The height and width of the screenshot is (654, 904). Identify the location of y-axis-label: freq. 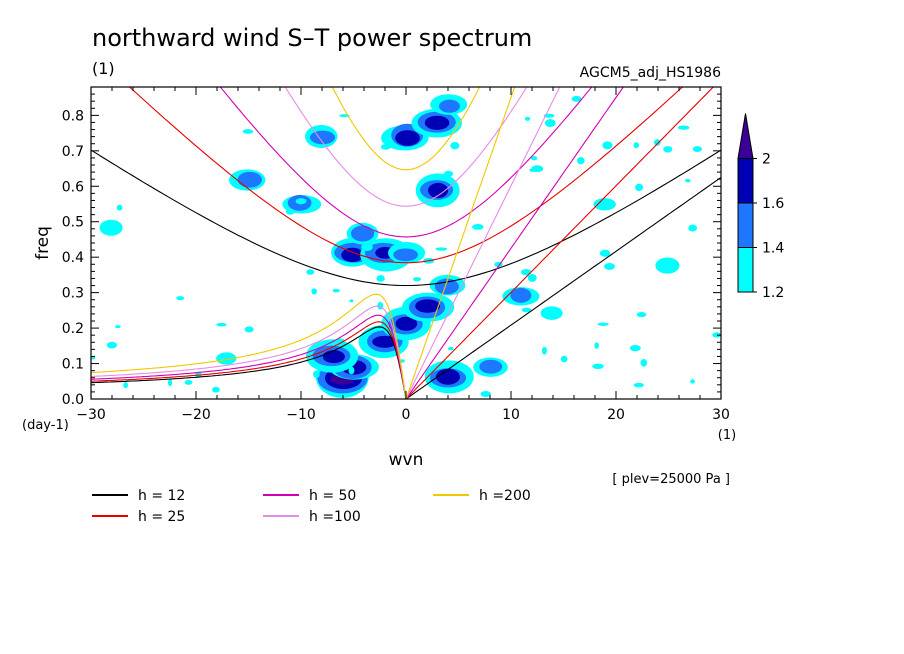
(43, 243).